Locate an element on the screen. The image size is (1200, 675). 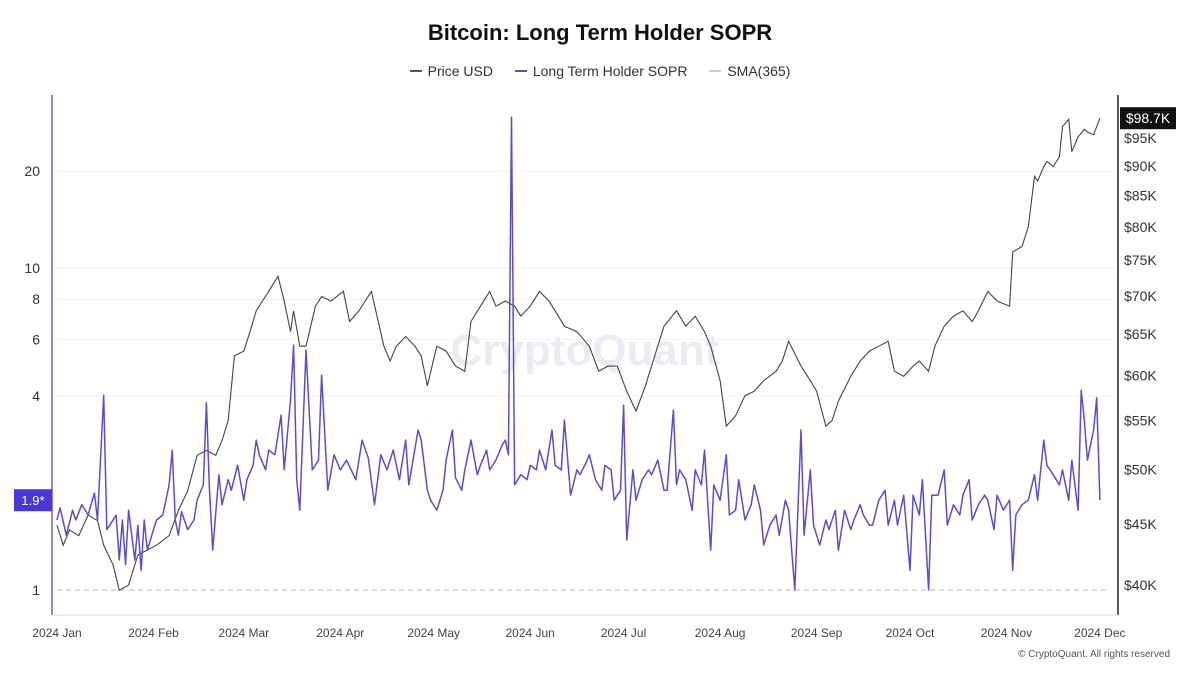
x-tick-label: 2024 Aug is located at coordinates (720, 633).